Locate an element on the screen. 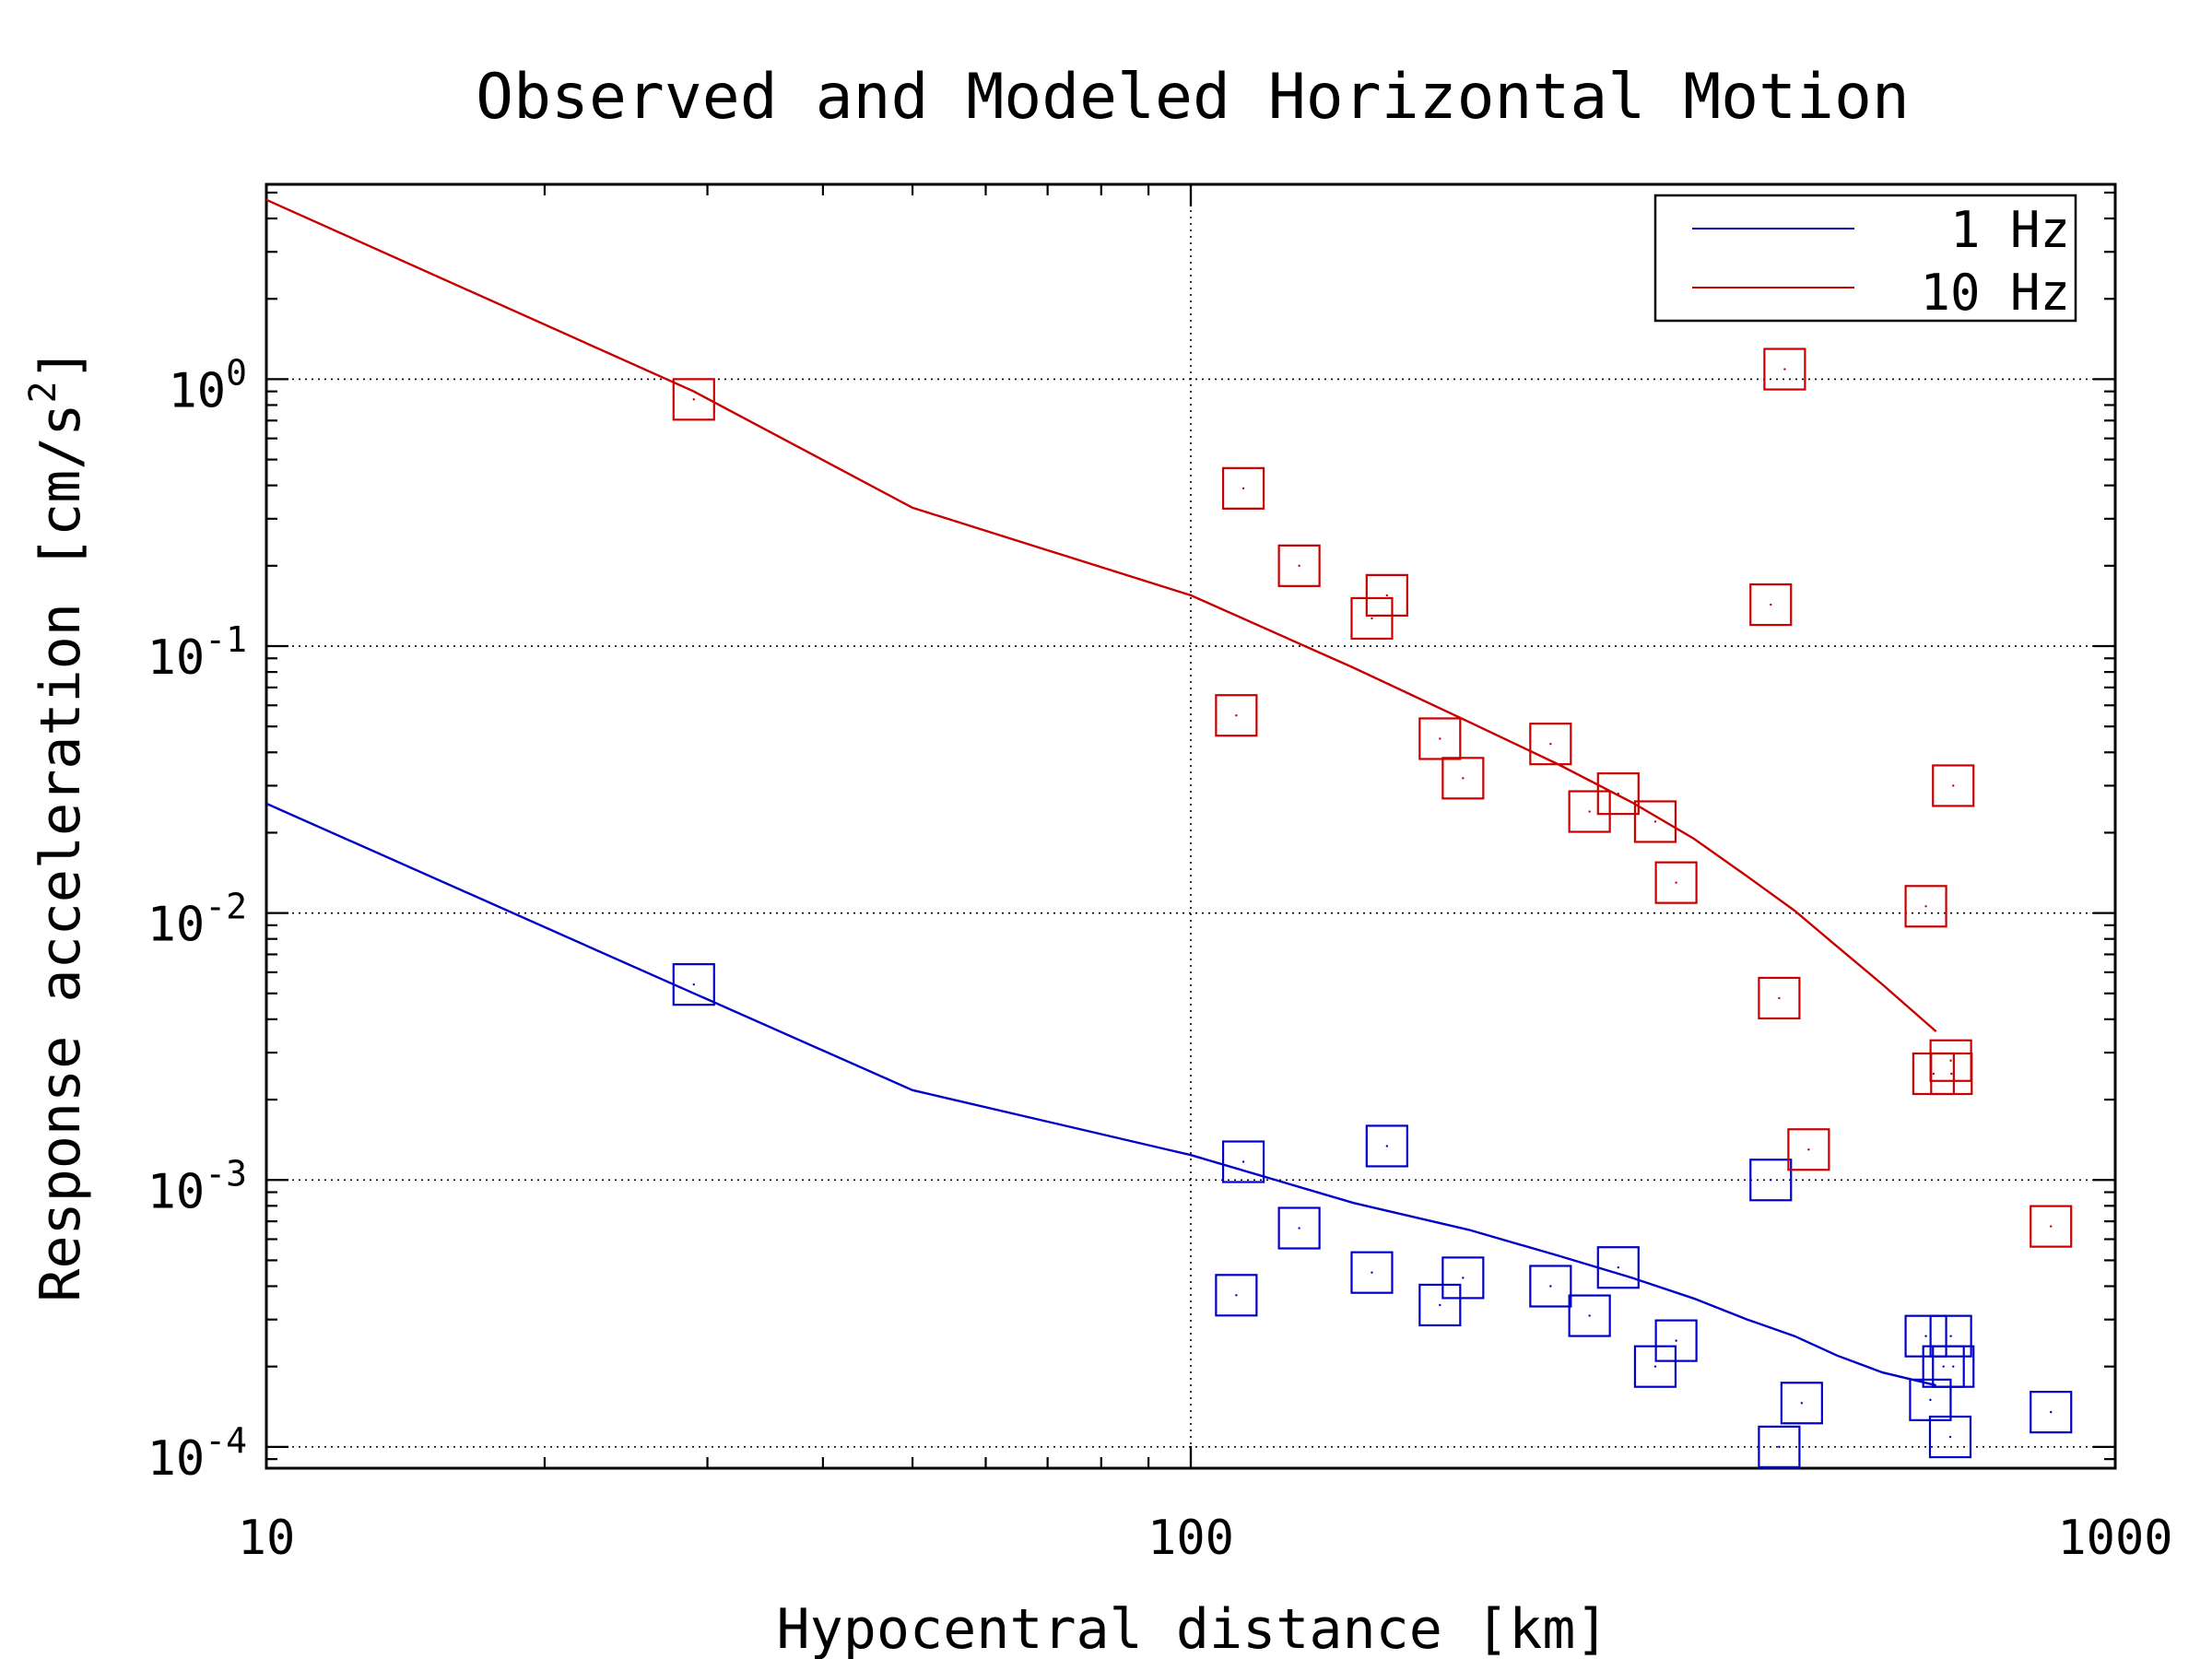  y-axis-label: Response acceleration [cm/s2] is located at coordinates (57, 824).